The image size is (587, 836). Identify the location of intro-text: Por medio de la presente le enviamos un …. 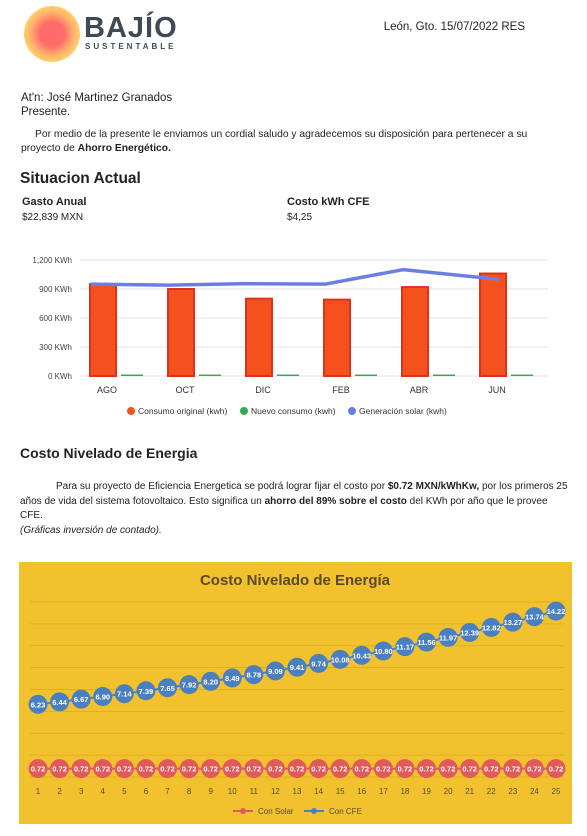
(274, 141).